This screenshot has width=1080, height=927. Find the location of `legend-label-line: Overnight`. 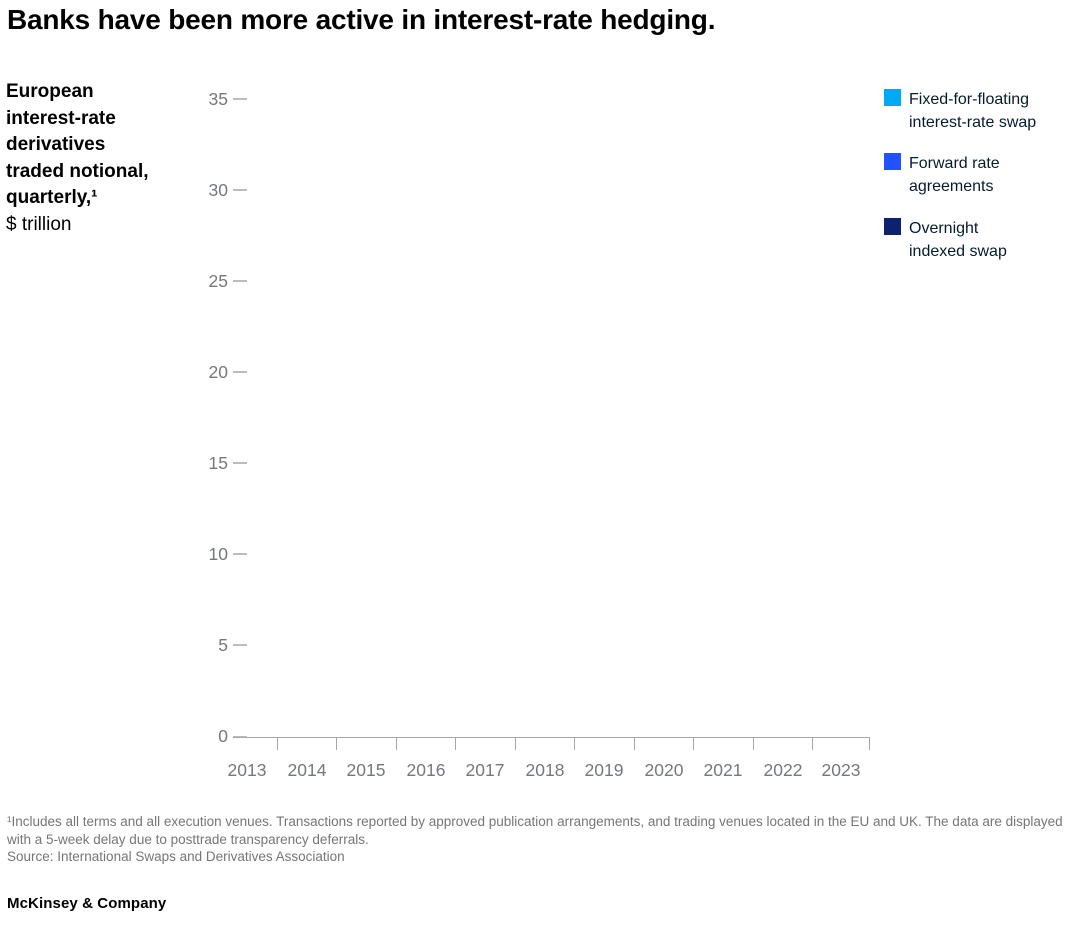

legend-label-line: Overnight is located at coordinates (944, 228).